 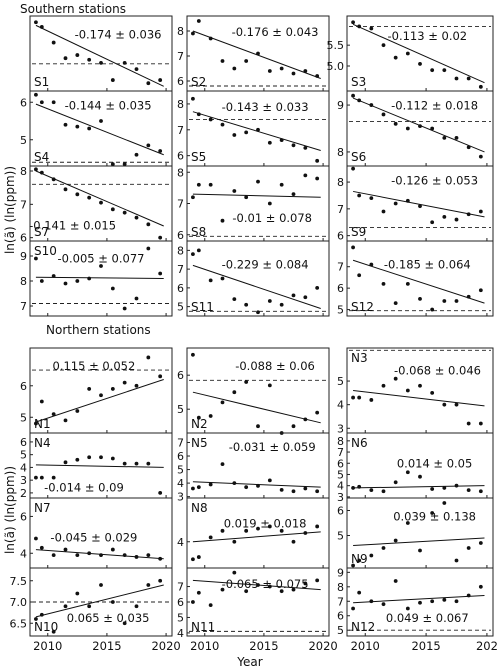 I want to click on x-tick-label: 2010, so click(x=204, y=646).